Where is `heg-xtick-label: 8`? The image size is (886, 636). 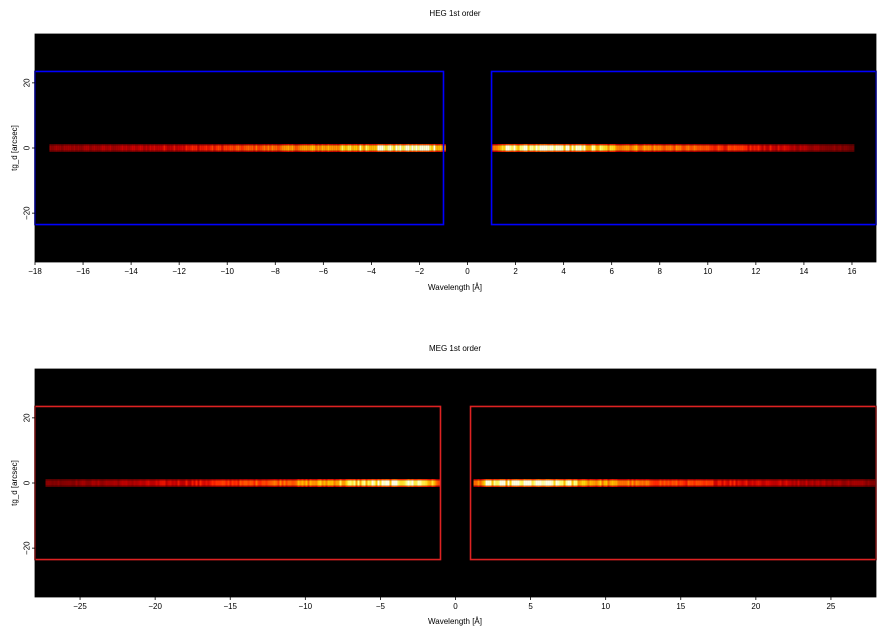
heg-xtick-label: 8 is located at coordinates (660, 271).